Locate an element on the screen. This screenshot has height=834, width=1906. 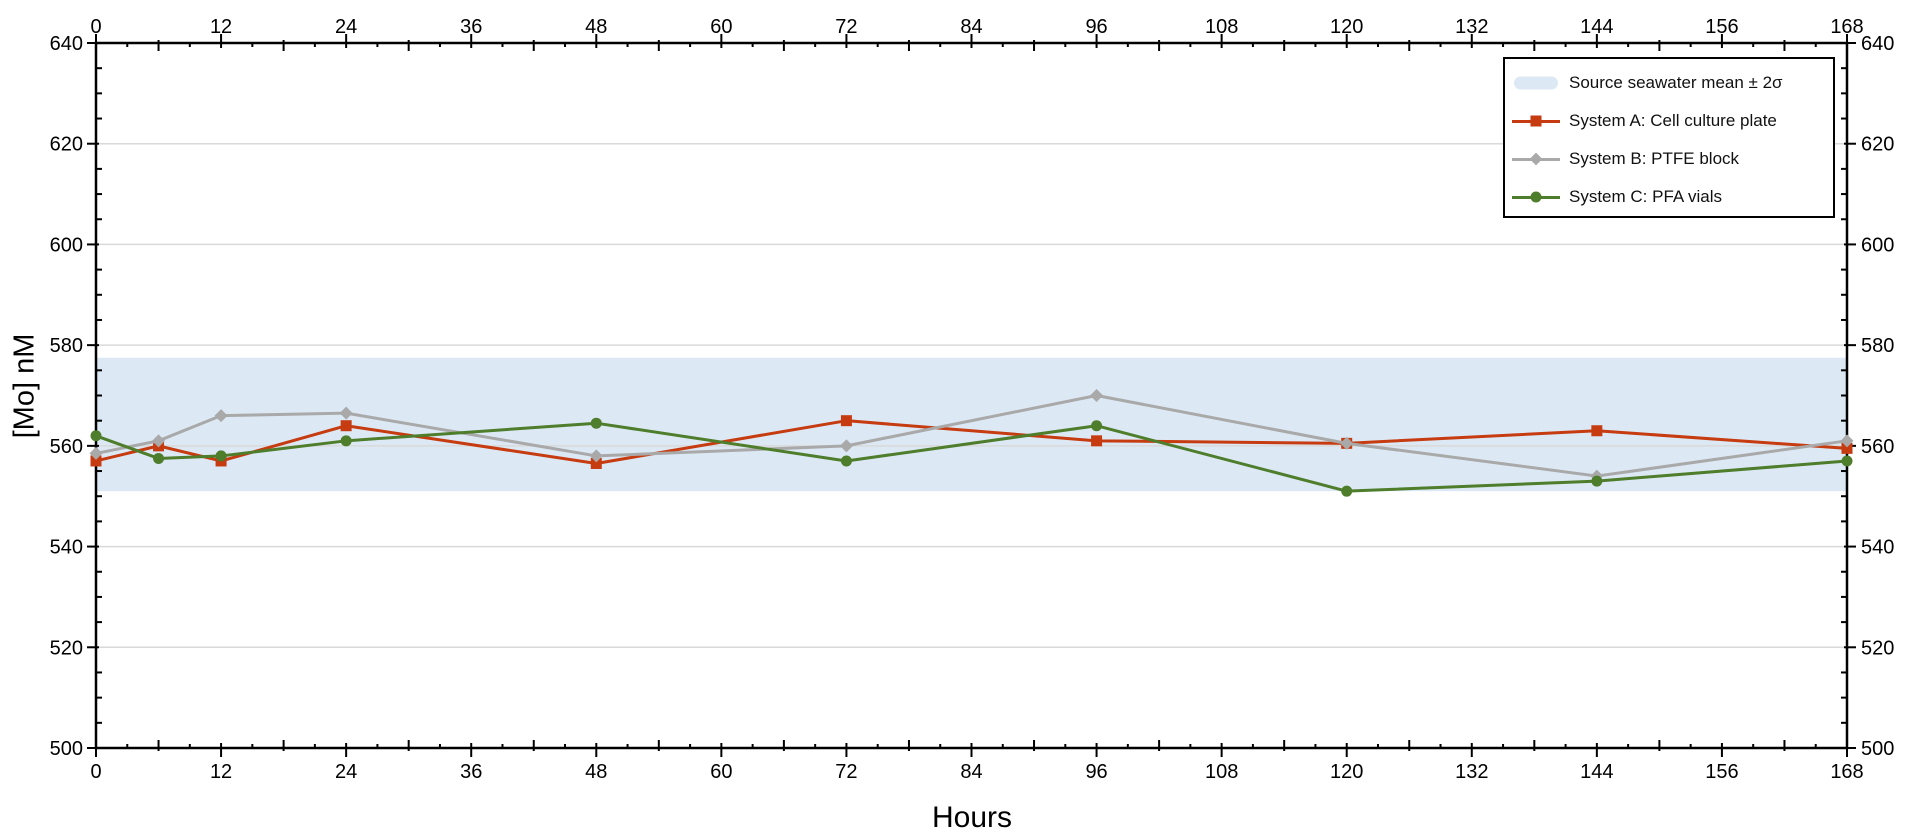
legend-label-system-a: System A: Cell culture plate is located at coordinates (1673, 120).